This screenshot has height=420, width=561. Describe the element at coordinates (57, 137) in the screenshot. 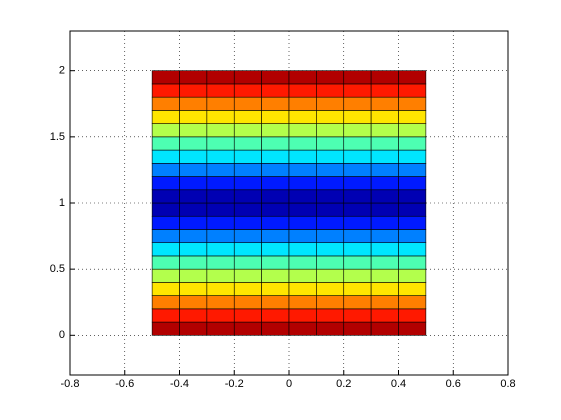

I see `y-tick-label: 1.5` at that location.